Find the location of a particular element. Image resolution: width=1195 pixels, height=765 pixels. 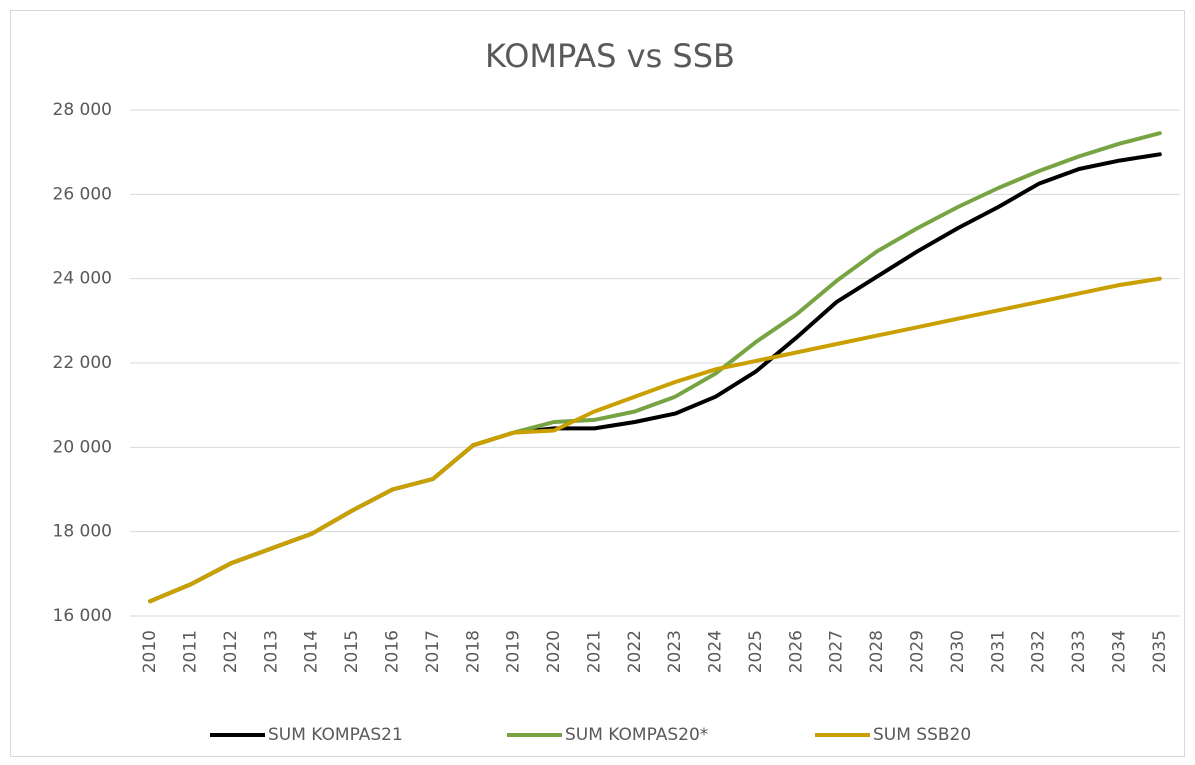

x-tick-label: 2013 is located at coordinates (271, 651).